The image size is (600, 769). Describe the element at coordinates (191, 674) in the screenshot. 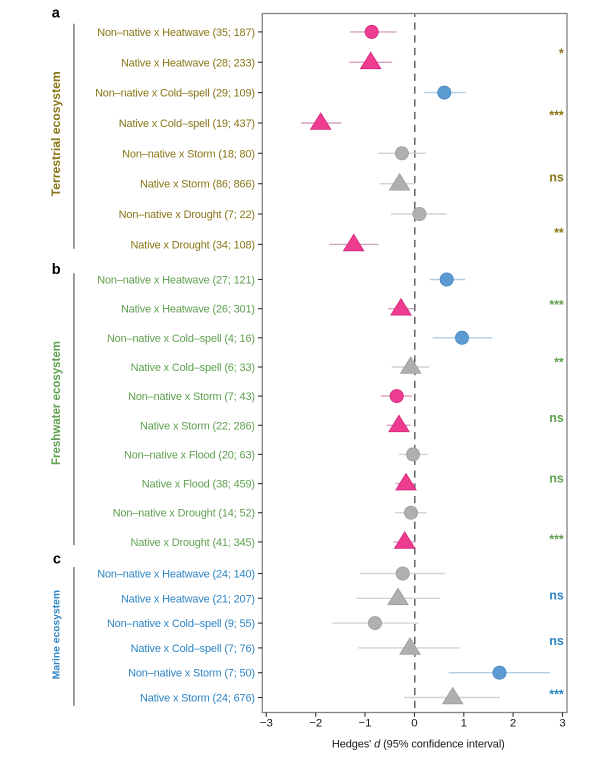

I see `svg-text: Non–native x Storm (7; 50)` at that location.